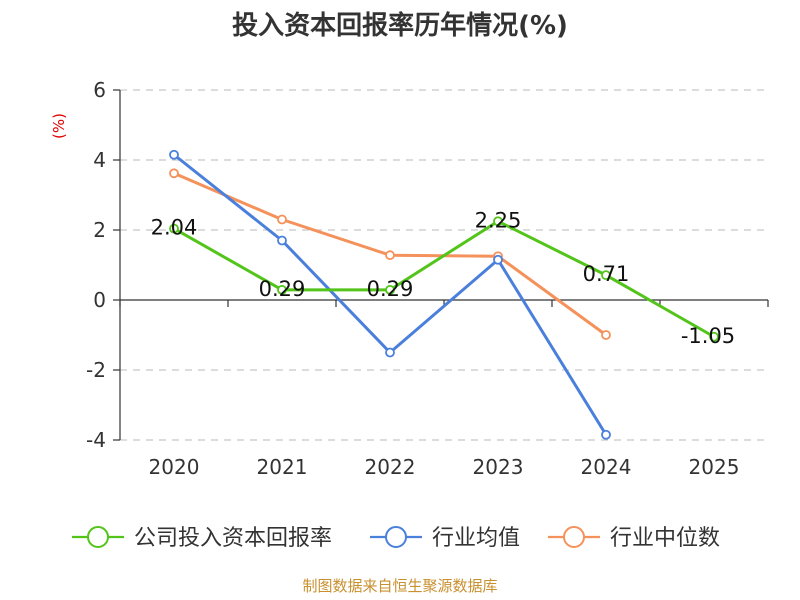 This screenshot has height=600, width=800. I want to click on legend: 公司投入资本回报率 行业均值 行业中位数, so click(396, 538).